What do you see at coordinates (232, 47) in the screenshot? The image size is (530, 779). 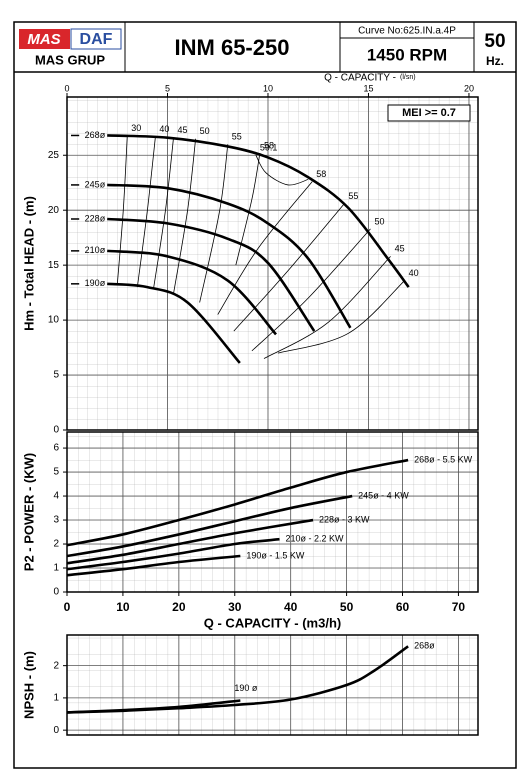 I see `title: INM 65-250` at bounding box center [232, 47].